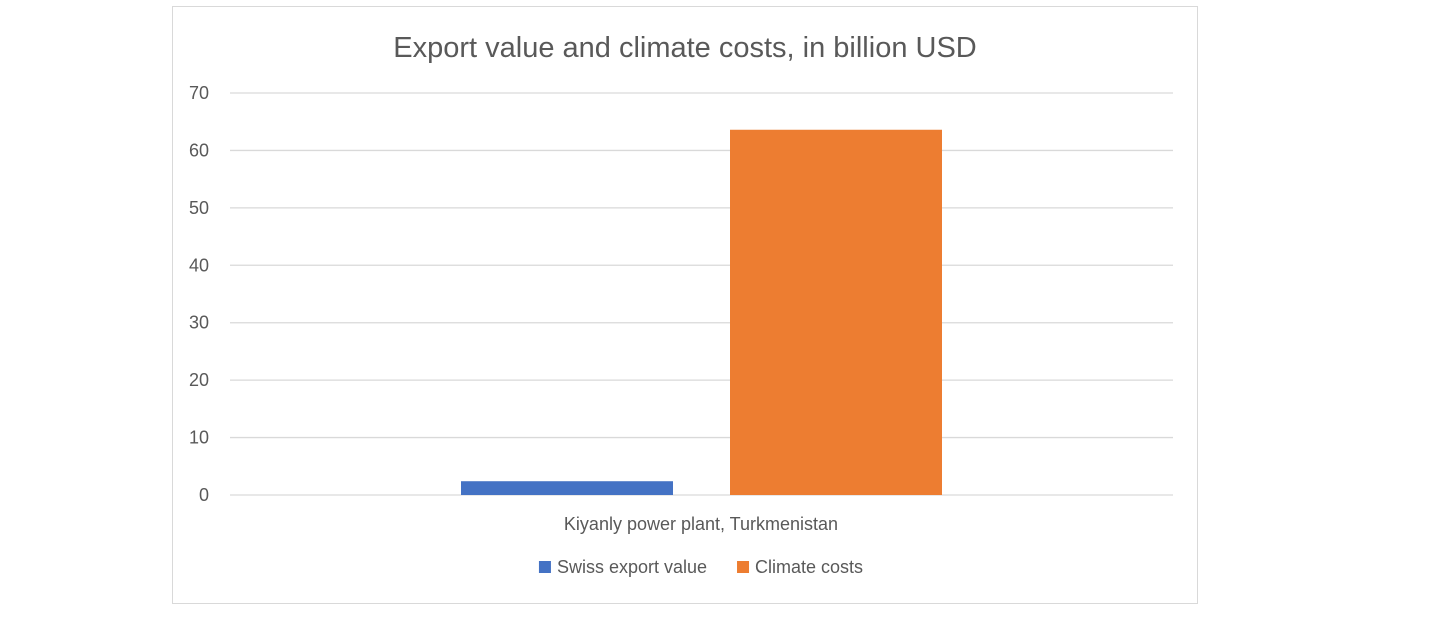 The width and height of the screenshot is (1456, 639). Describe the element at coordinates (199, 208) in the screenshot. I see `y-tick-label-50: 50` at that location.